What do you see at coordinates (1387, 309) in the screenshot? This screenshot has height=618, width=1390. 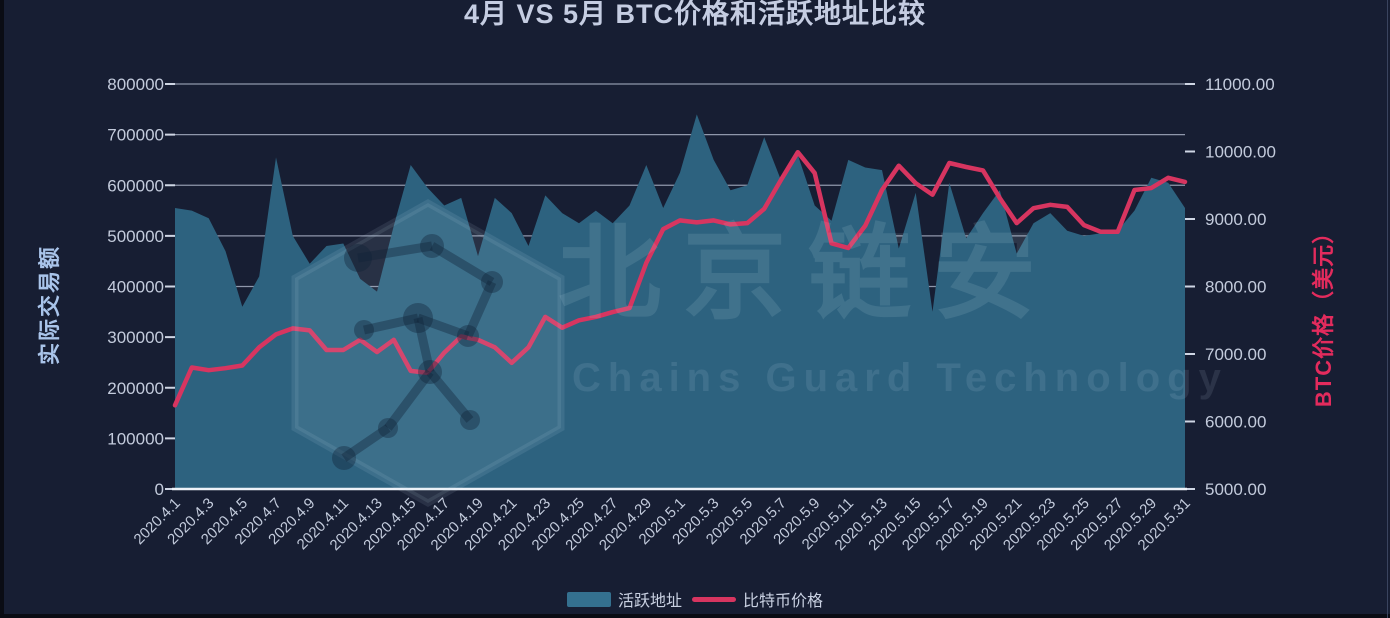 I see `right-edge-line` at bounding box center [1387, 309].